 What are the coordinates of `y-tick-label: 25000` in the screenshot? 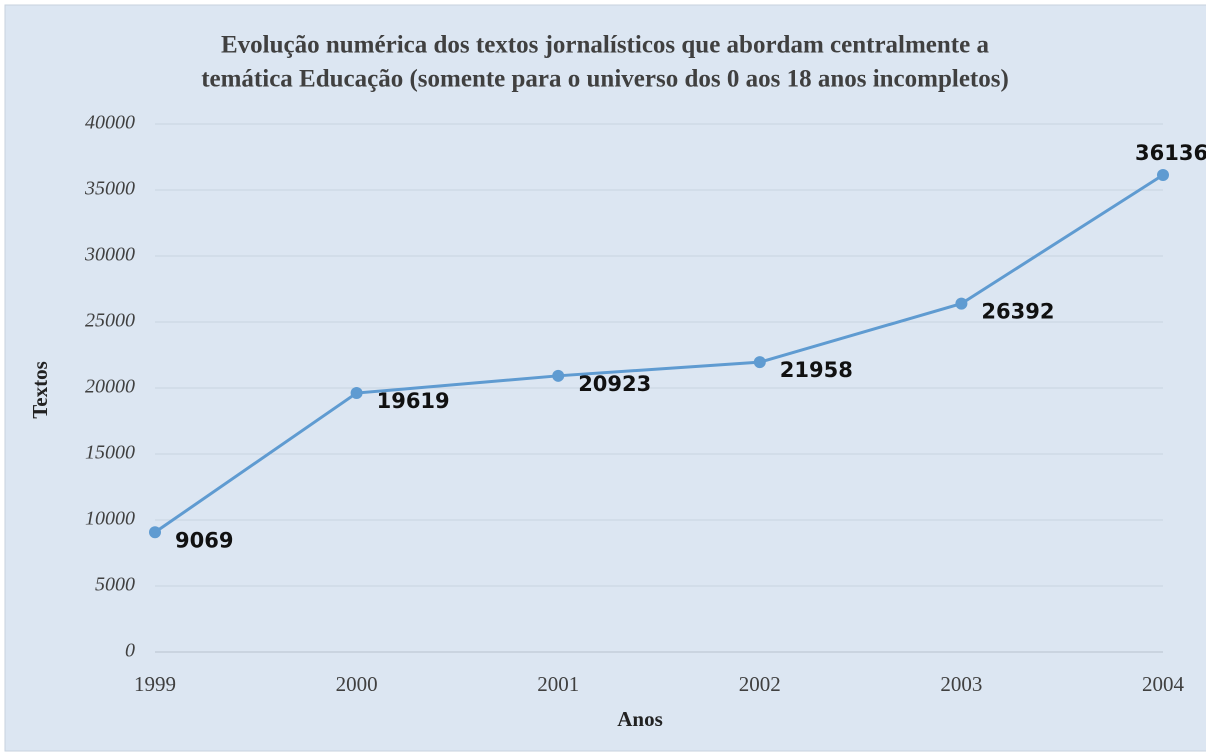 It's located at (110, 321).